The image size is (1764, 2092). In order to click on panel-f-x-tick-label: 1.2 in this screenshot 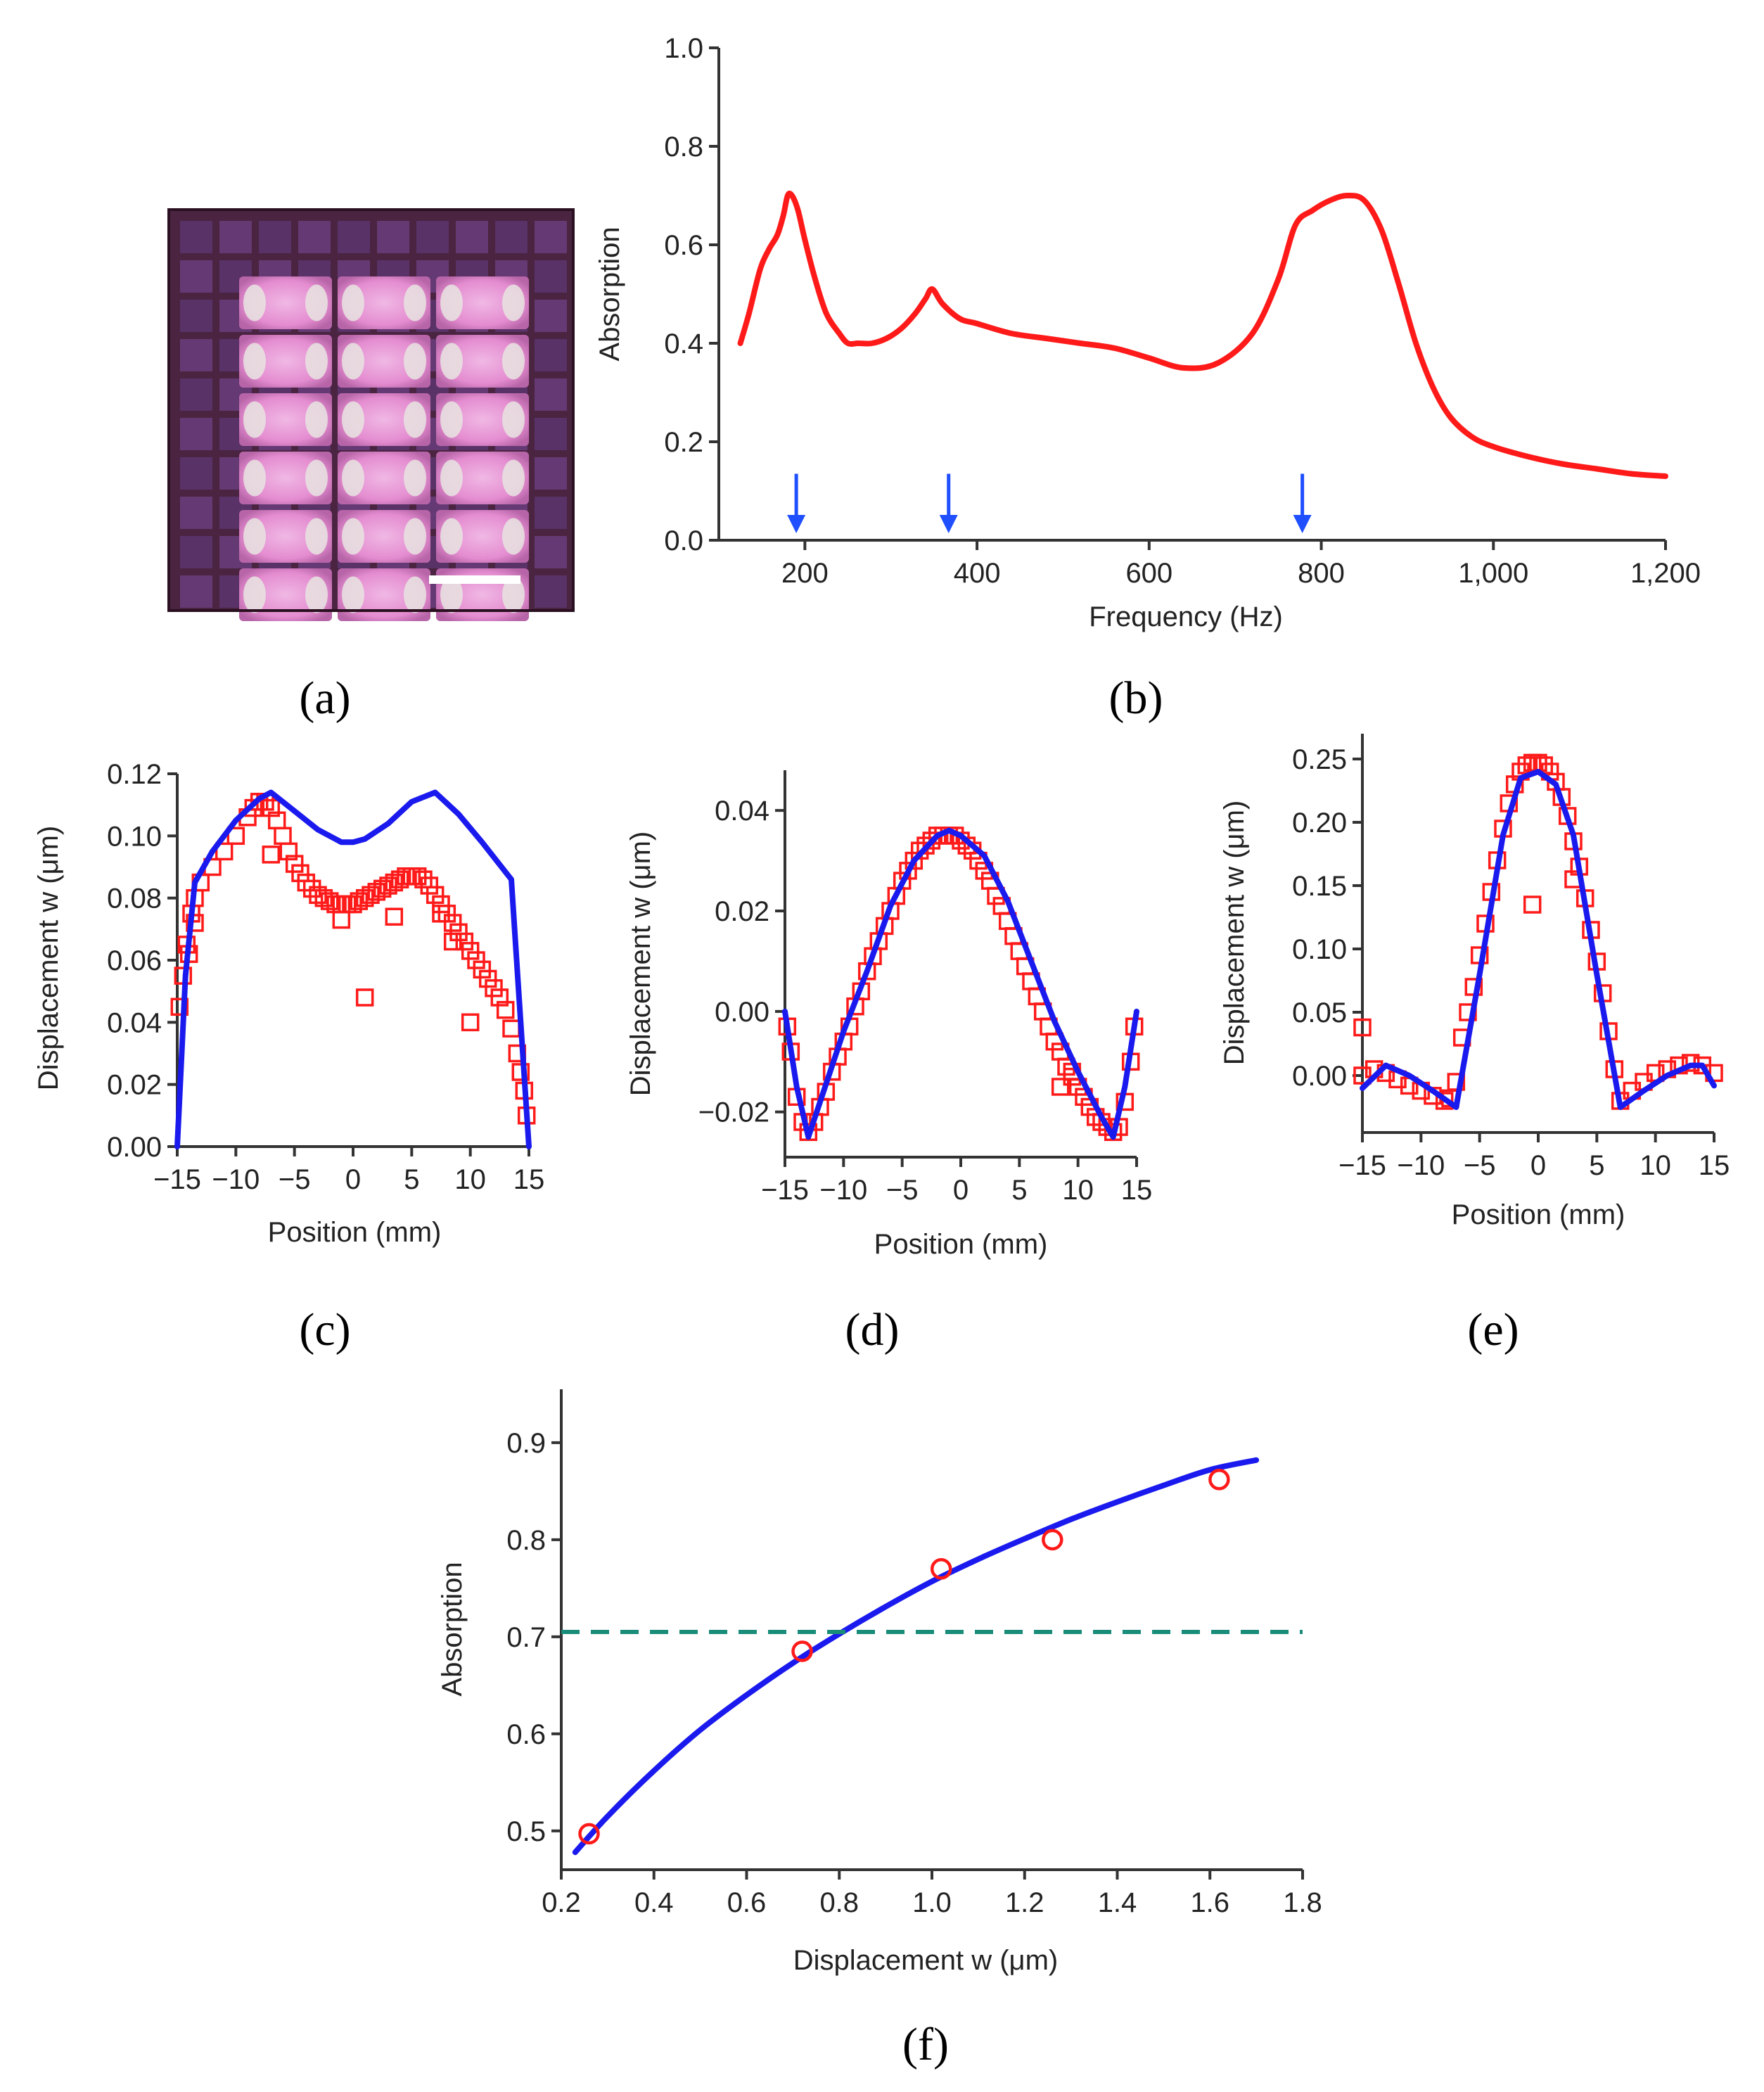, I will do `click(1024, 1903)`.